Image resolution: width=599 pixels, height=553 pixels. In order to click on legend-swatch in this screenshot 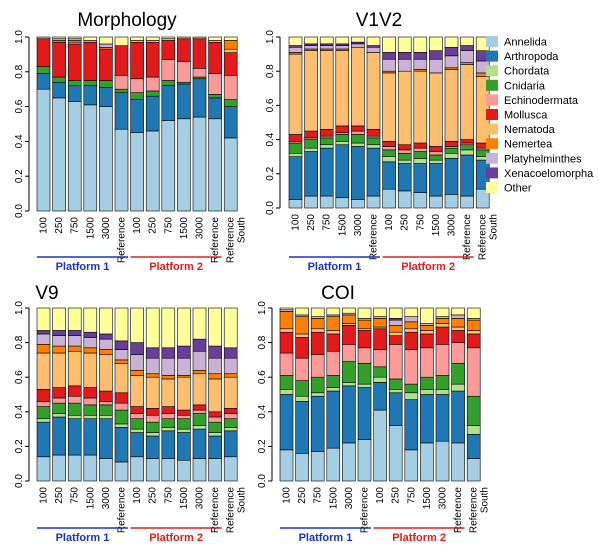, I will do `click(492, 158)`.